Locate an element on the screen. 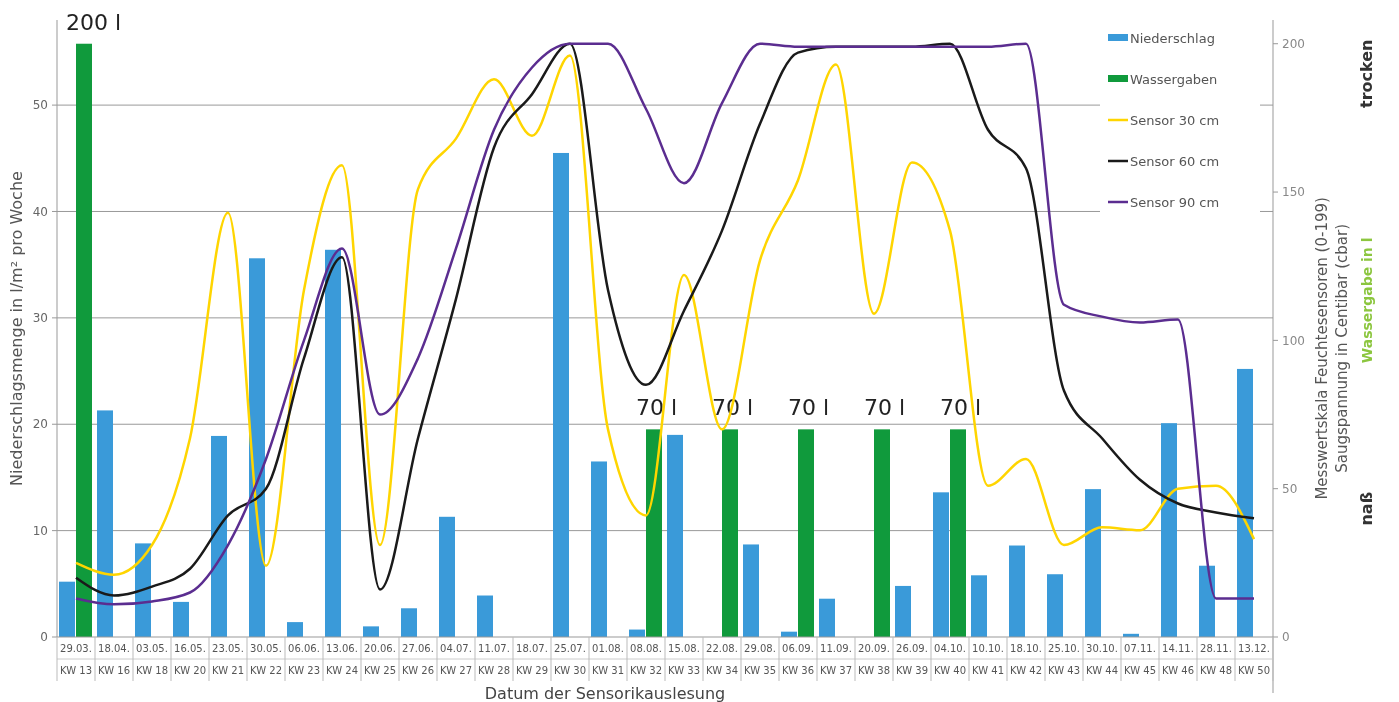  data-label: 200 l is located at coordinates (94, 22).